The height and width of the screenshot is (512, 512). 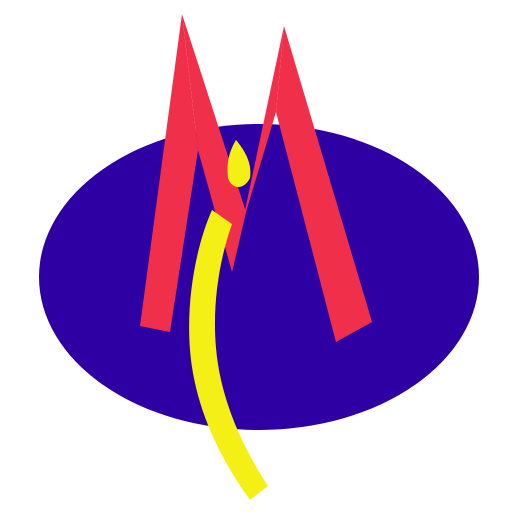 What do you see at coordinates (214, 143) in the screenshot?
I see `m-left-diagonal` at bounding box center [214, 143].